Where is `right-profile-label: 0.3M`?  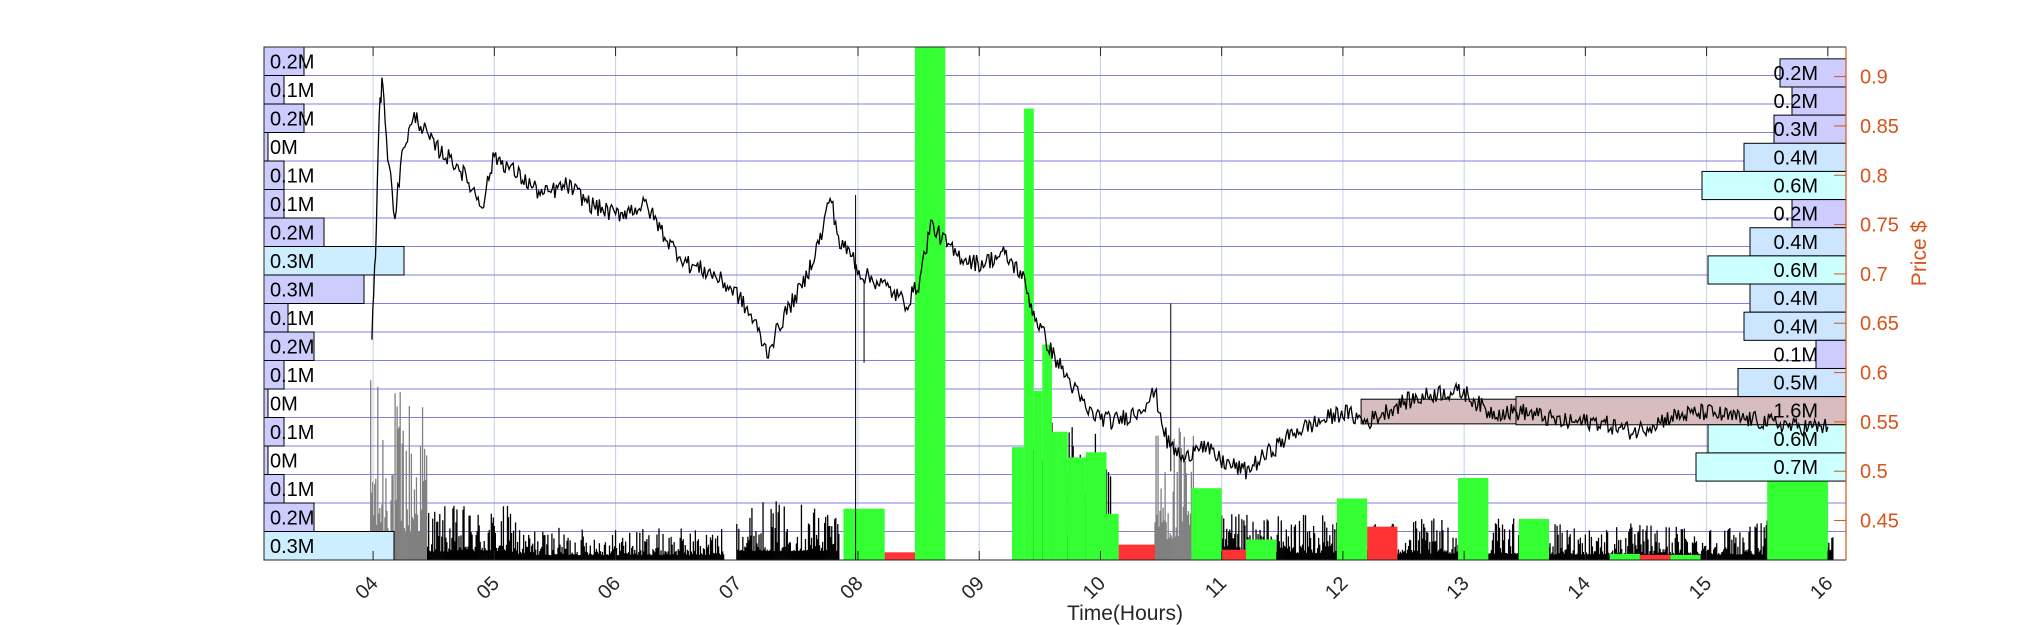 right-profile-label: 0.3M is located at coordinates (1796, 130).